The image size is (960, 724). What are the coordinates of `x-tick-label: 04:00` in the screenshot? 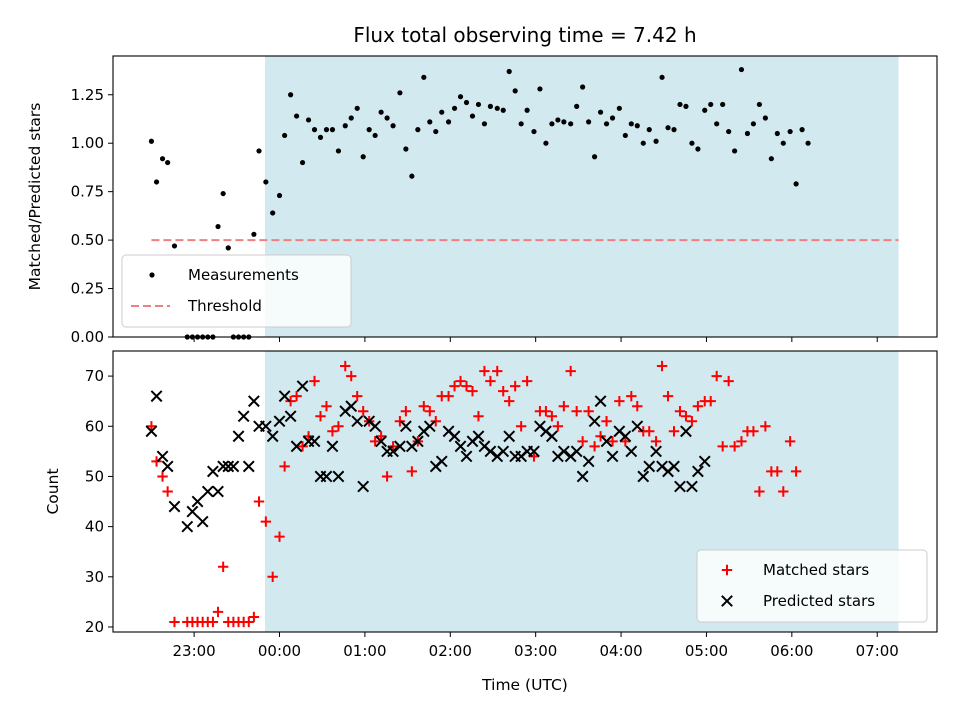 It's located at (620, 651).